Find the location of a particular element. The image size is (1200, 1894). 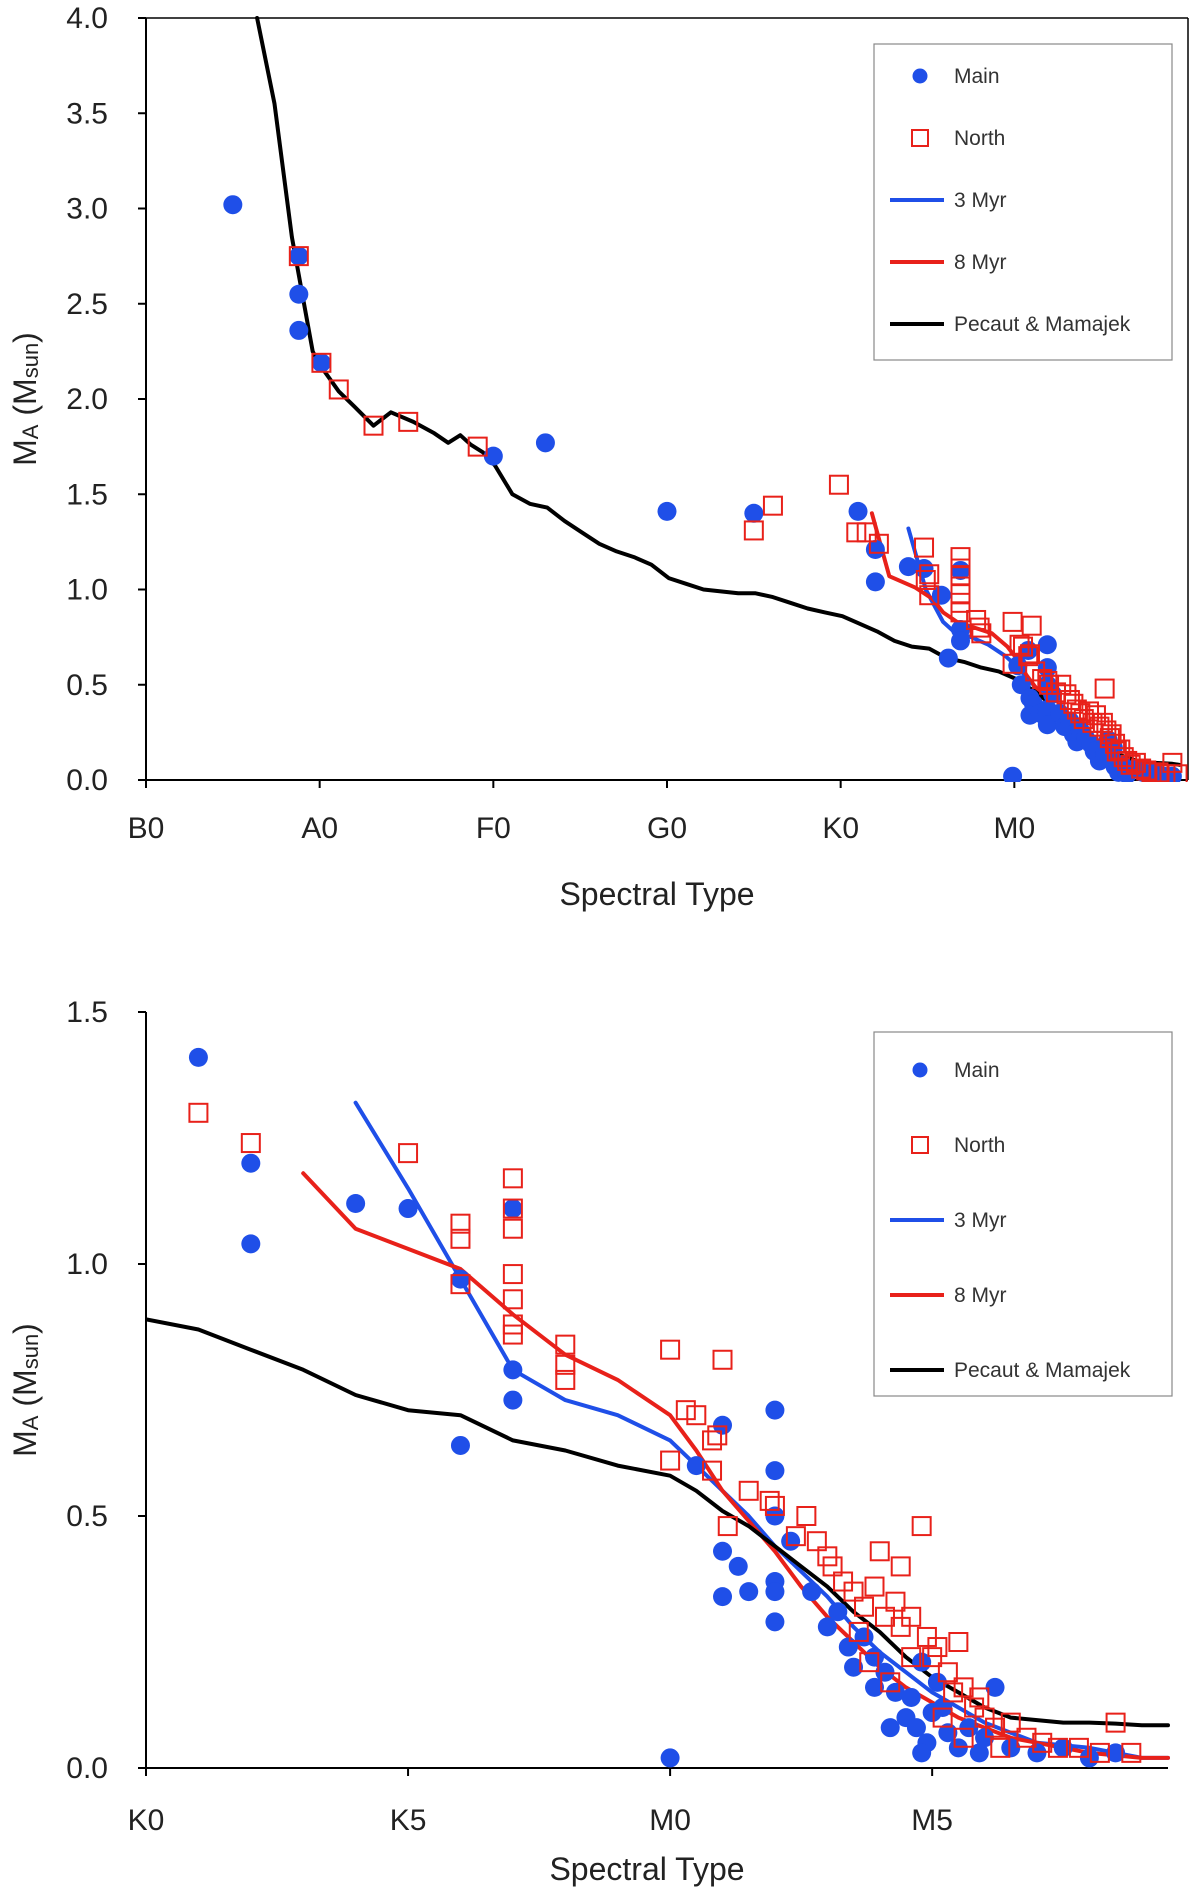

chart-1-legend-label: North is located at coordinates (979, 138).